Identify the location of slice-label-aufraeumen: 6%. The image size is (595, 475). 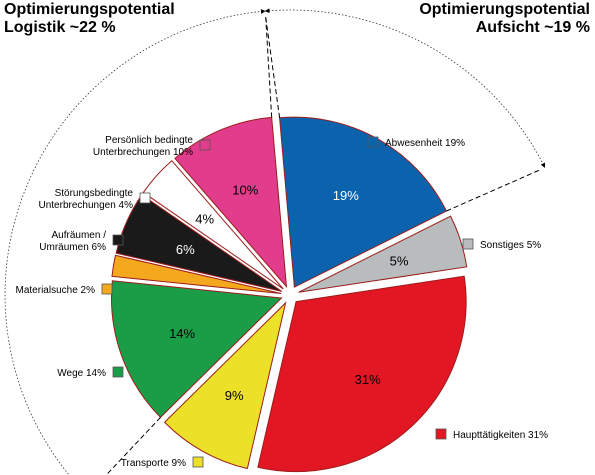
(185, 249).